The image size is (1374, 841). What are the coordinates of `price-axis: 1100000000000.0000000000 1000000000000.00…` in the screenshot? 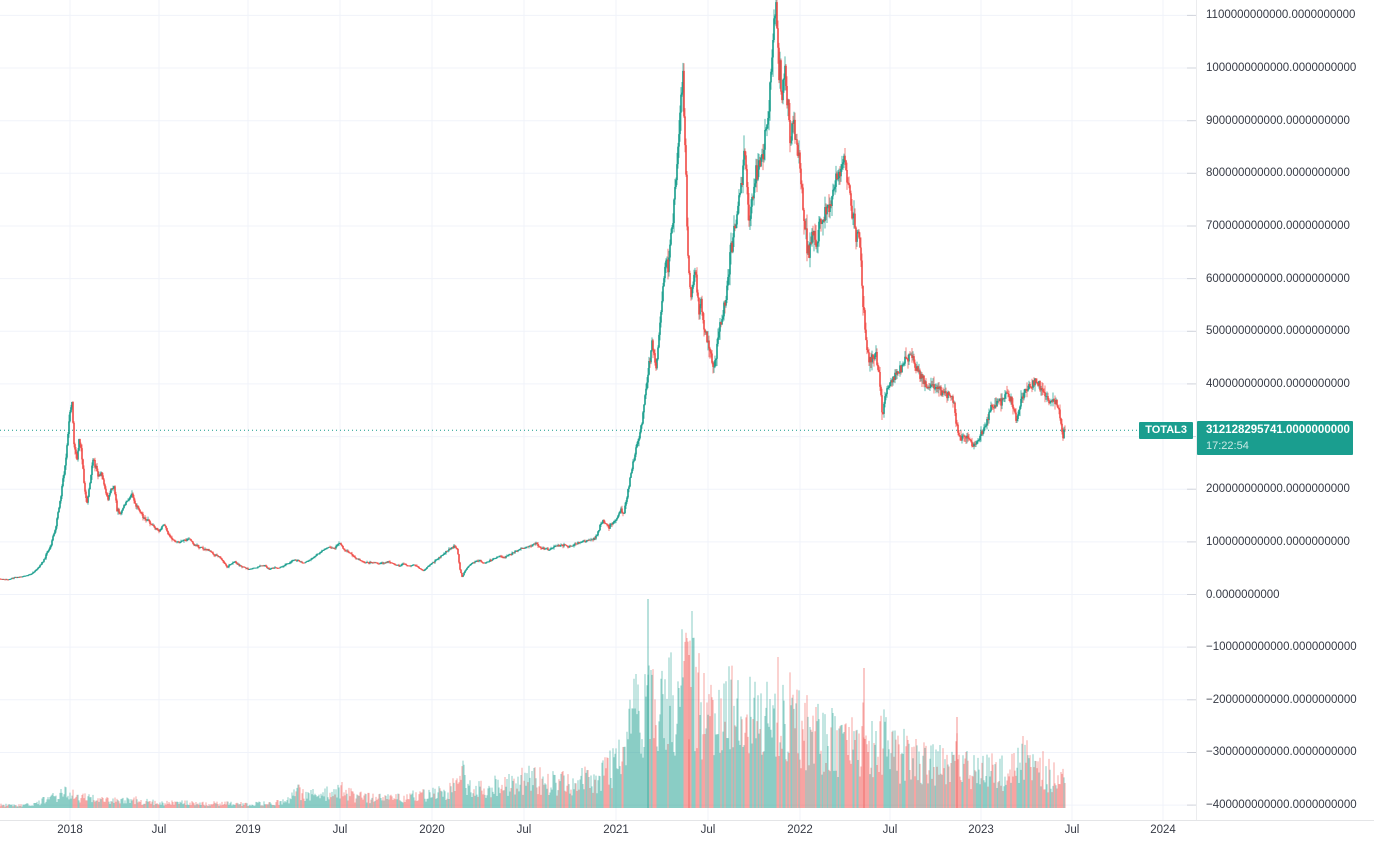 It's located at (1285, 410).